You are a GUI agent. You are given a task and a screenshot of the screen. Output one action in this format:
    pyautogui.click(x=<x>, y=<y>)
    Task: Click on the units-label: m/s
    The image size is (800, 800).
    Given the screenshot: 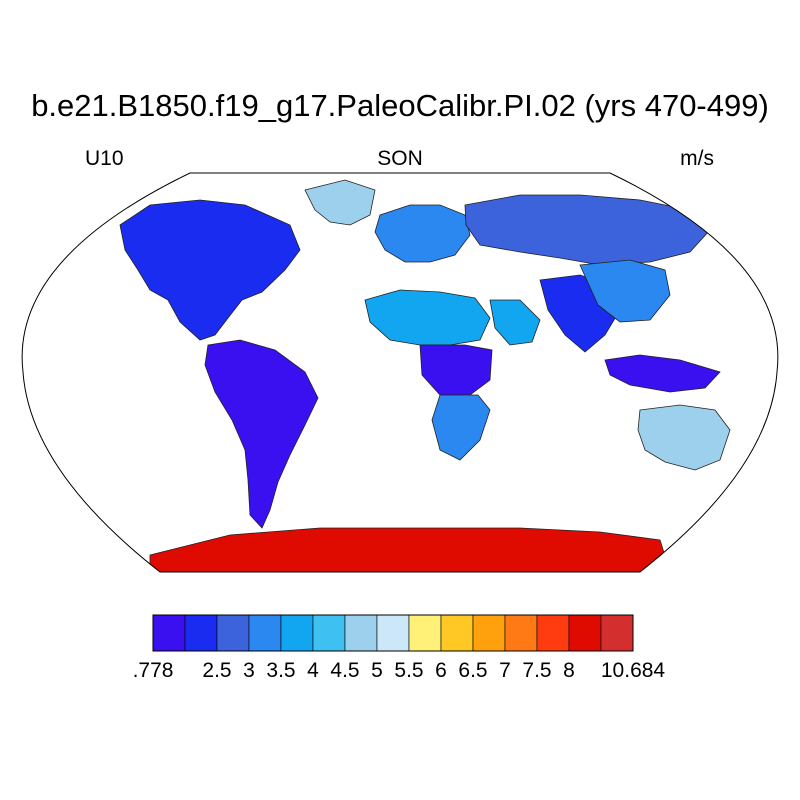 What is the action you would take?
    pyautogui.click(x=697, y=158)
    